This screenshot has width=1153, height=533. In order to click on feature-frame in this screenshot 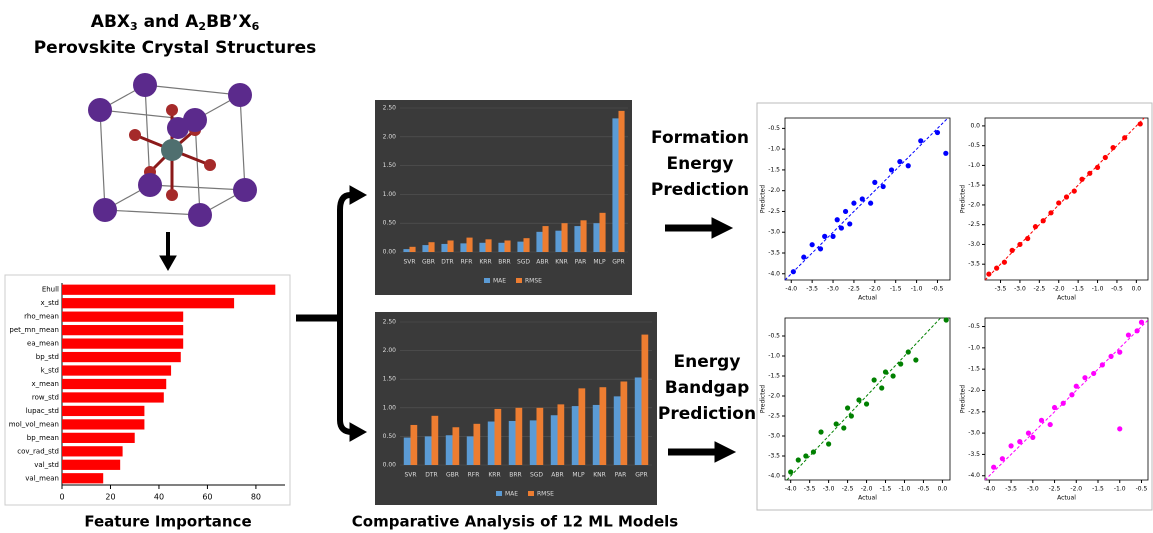, I will do `click(147, 390)`.